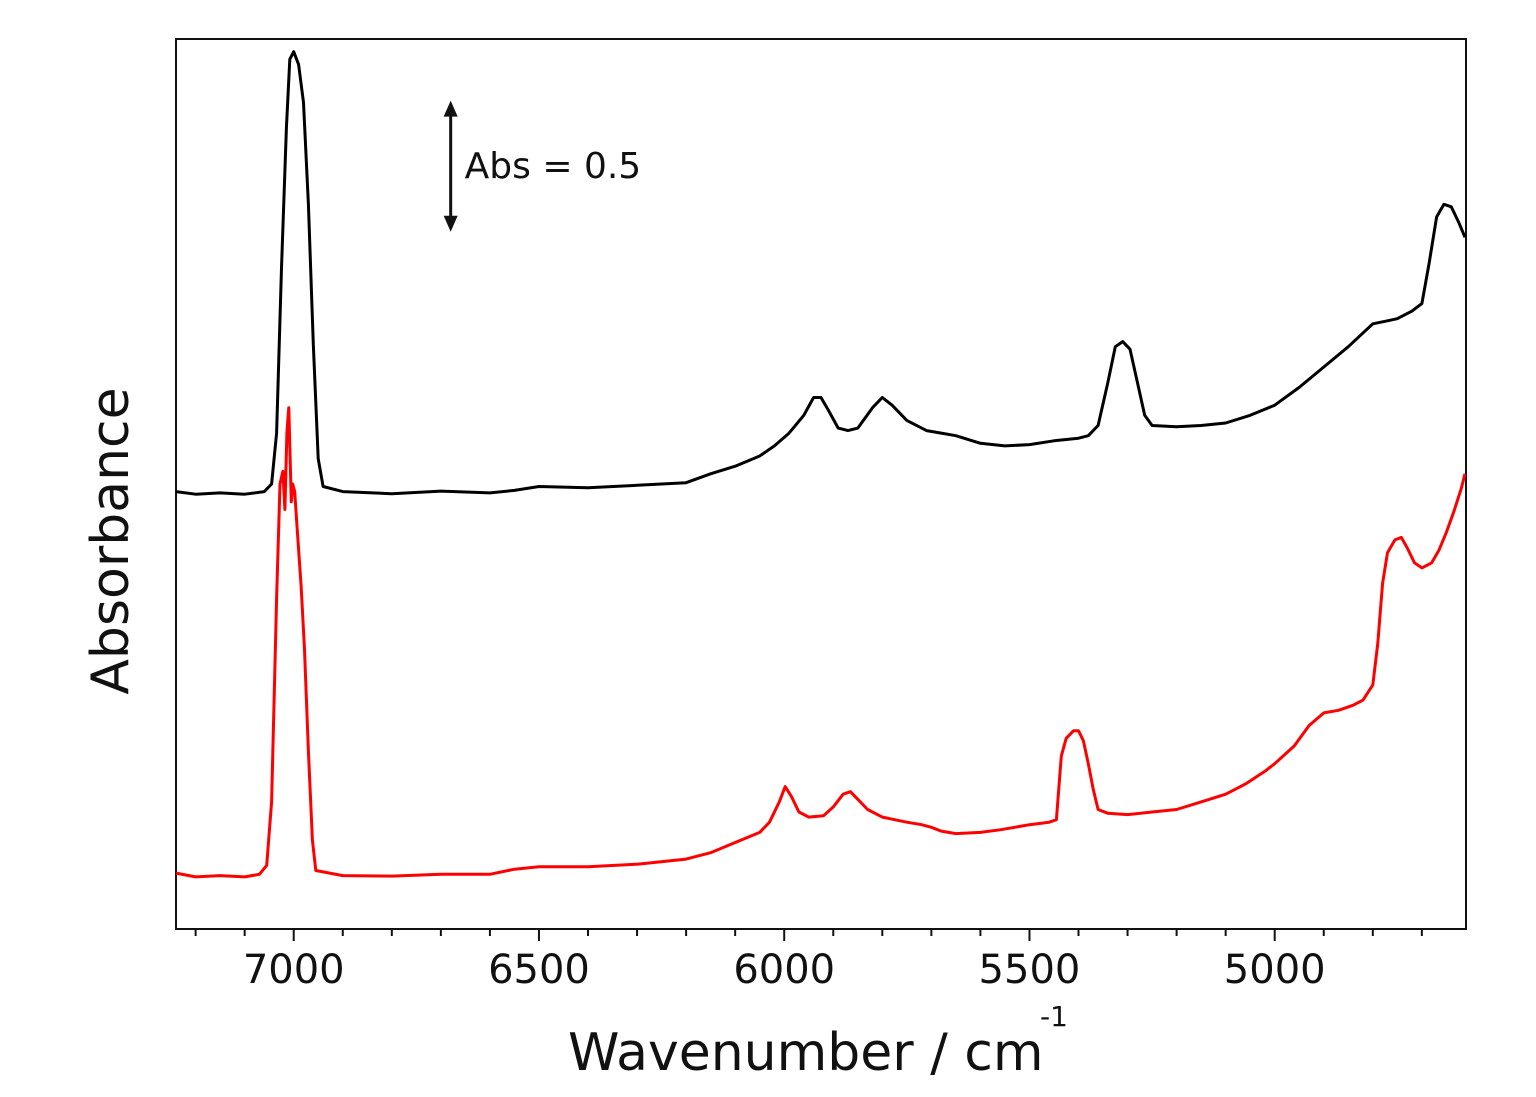 This screenshot has height=1097, width=1536. I want to click on x-axis-title: Wavenumber / cm, so click(806, 1053).